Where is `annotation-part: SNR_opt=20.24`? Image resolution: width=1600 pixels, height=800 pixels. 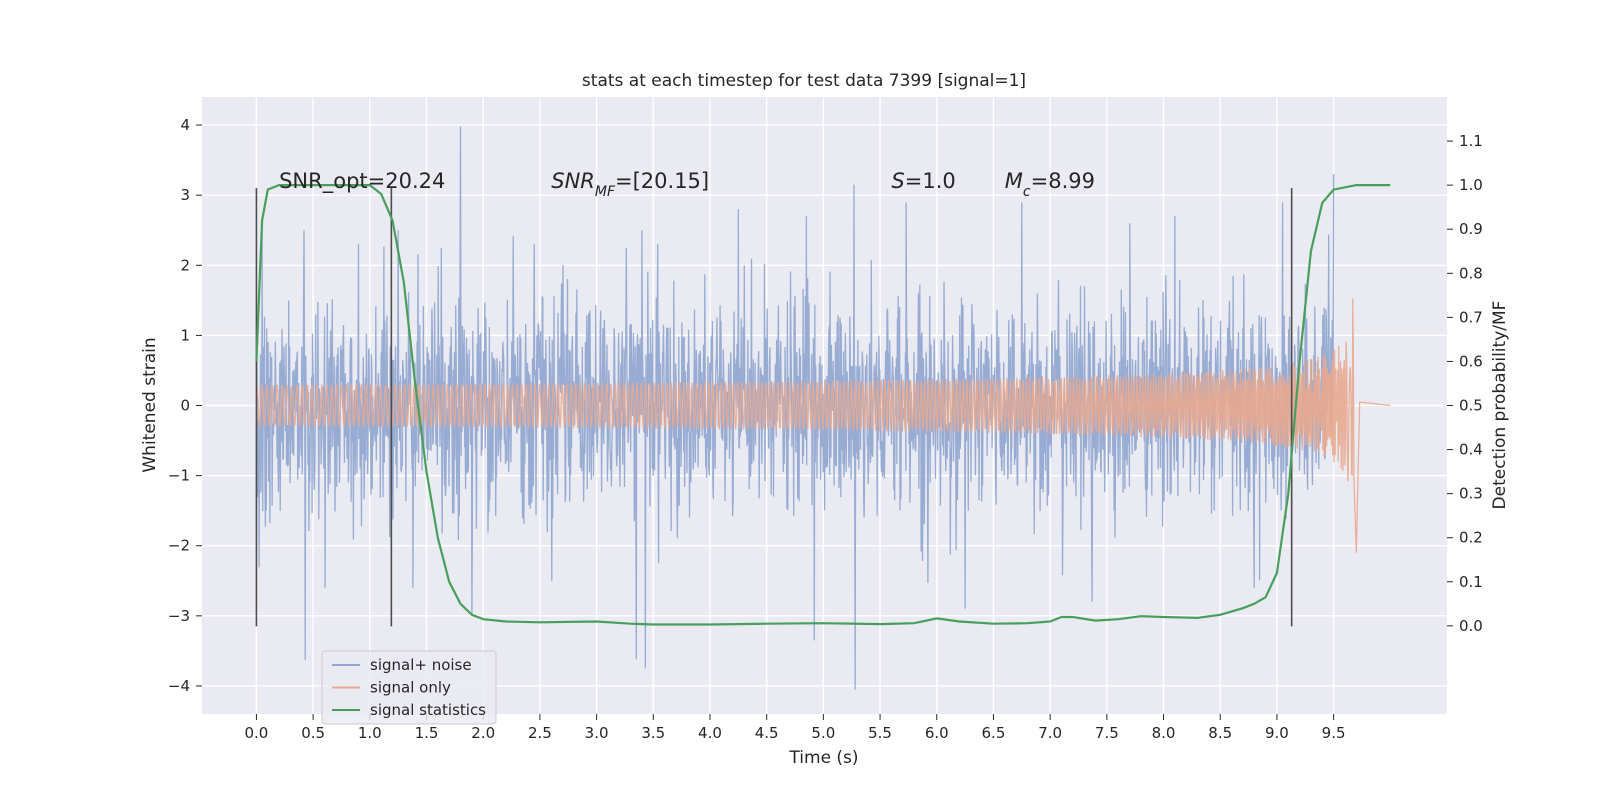
annotation-part: SNR_opt=20.24 is located at coordinates (362, 181).